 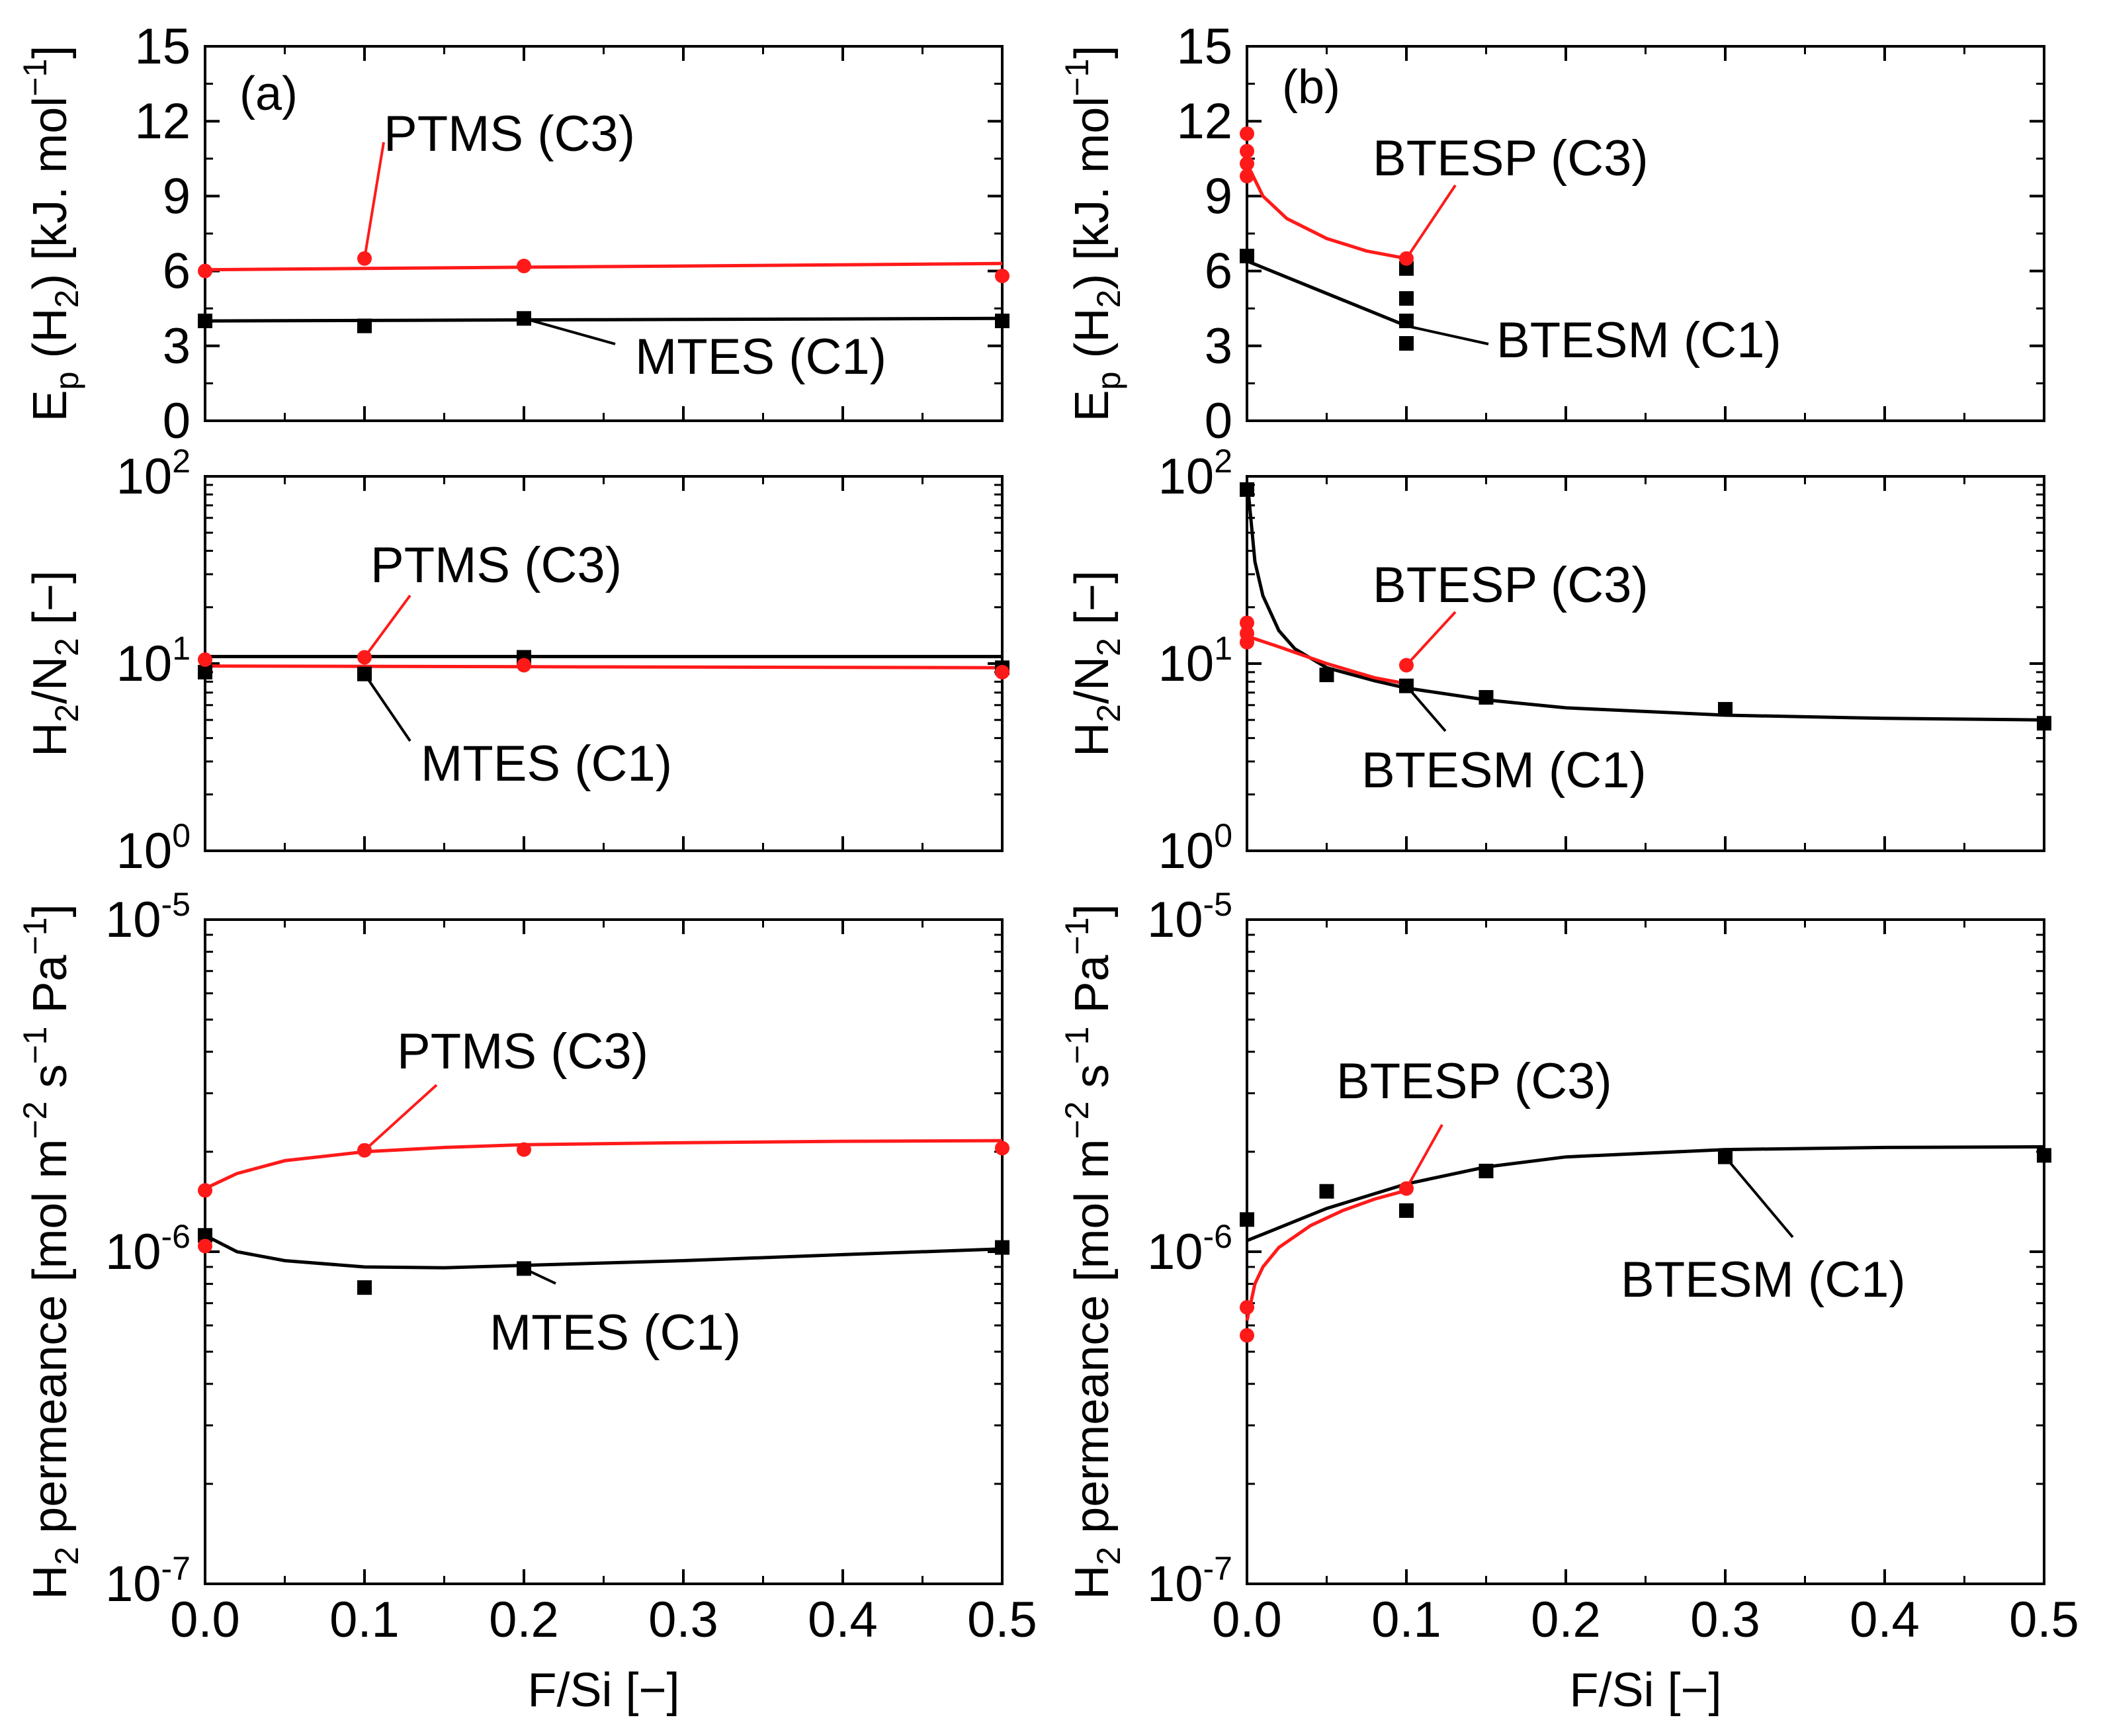 I want to click on y-tick-label: 15, so click(x=1204, y=47).